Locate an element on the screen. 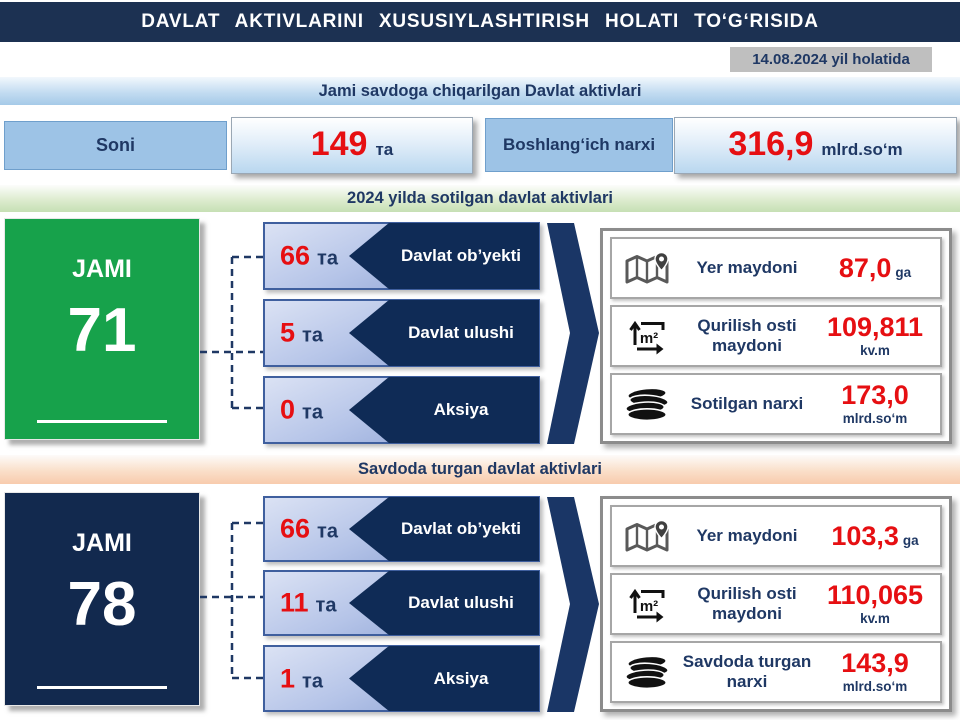  sold-row-davlat-ulushi: 5 та Davlat ulushi is located at coordinates (401, 333).